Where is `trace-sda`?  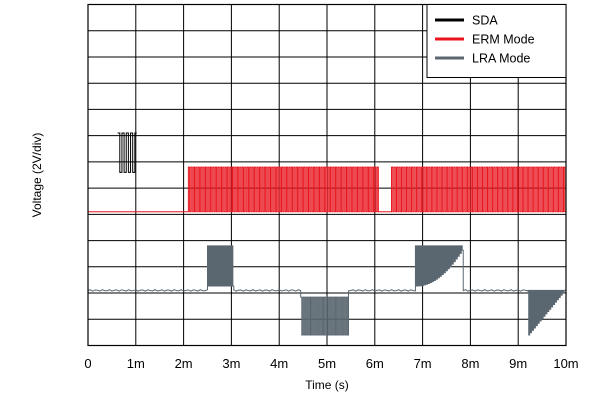 trace-sda is located at coordinates (127, 152).